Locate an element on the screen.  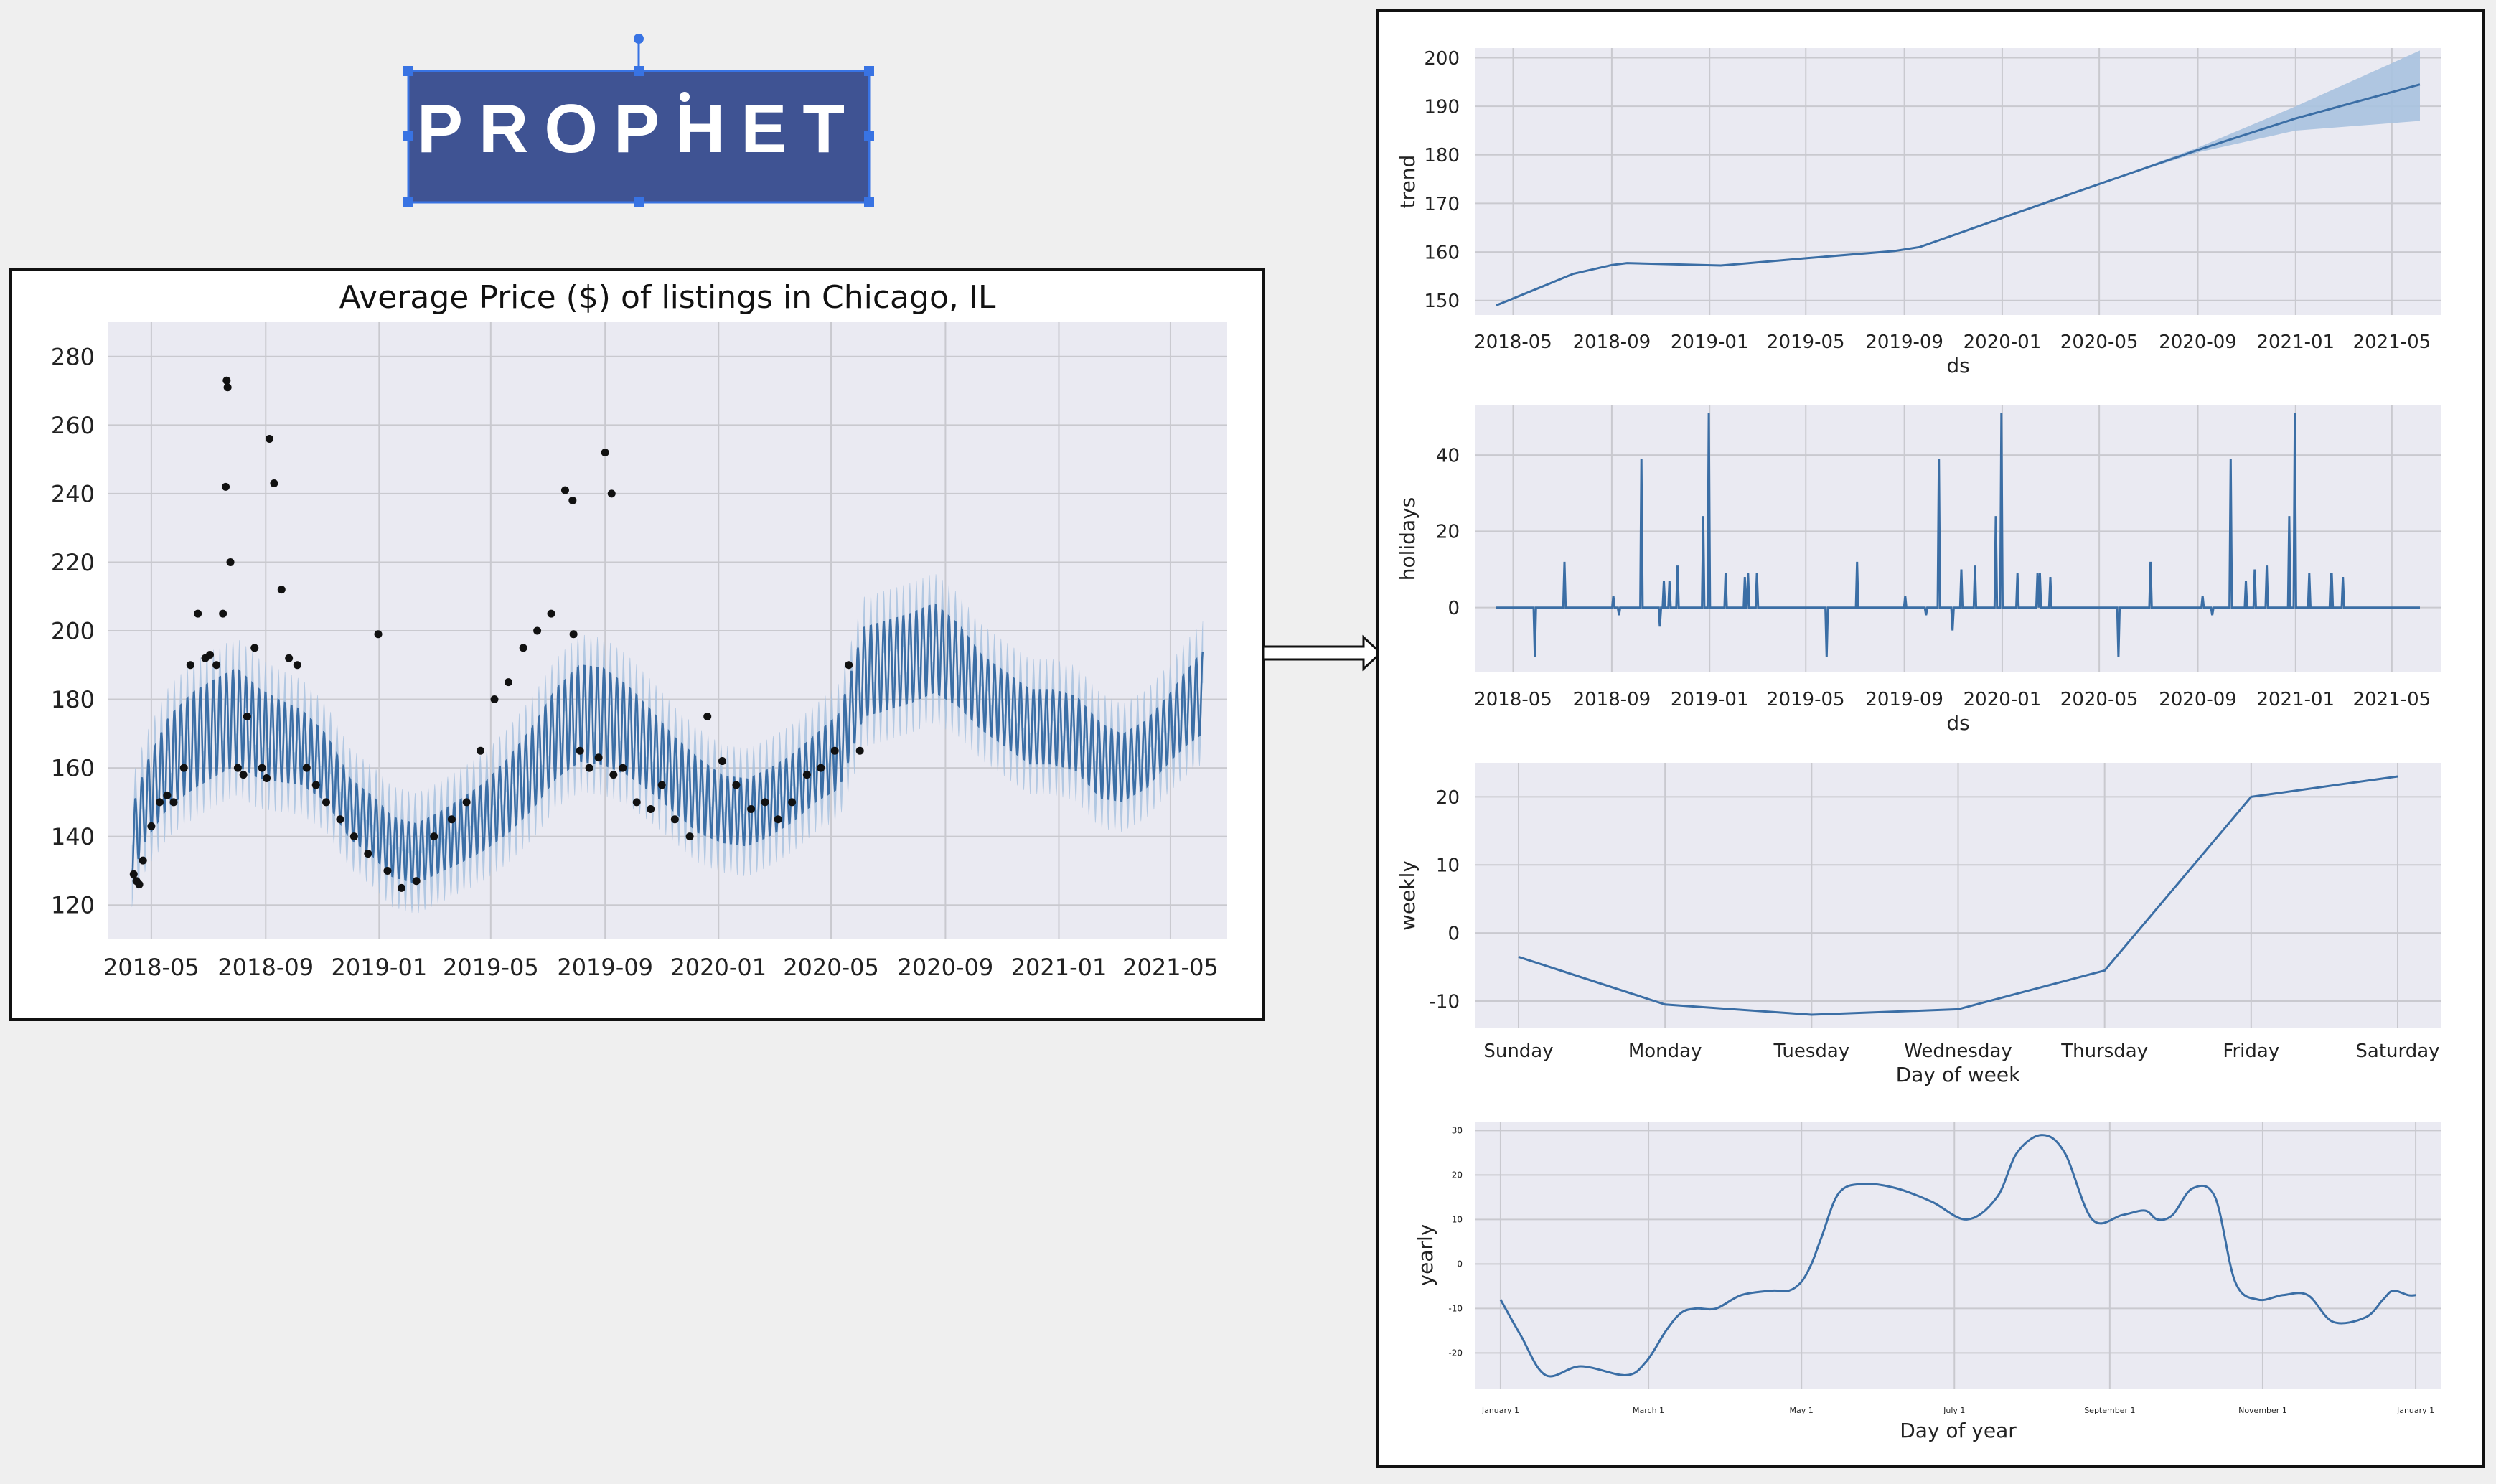
holidays-x-tick-label: 2019-09 is located at coordinates (1904, 699).